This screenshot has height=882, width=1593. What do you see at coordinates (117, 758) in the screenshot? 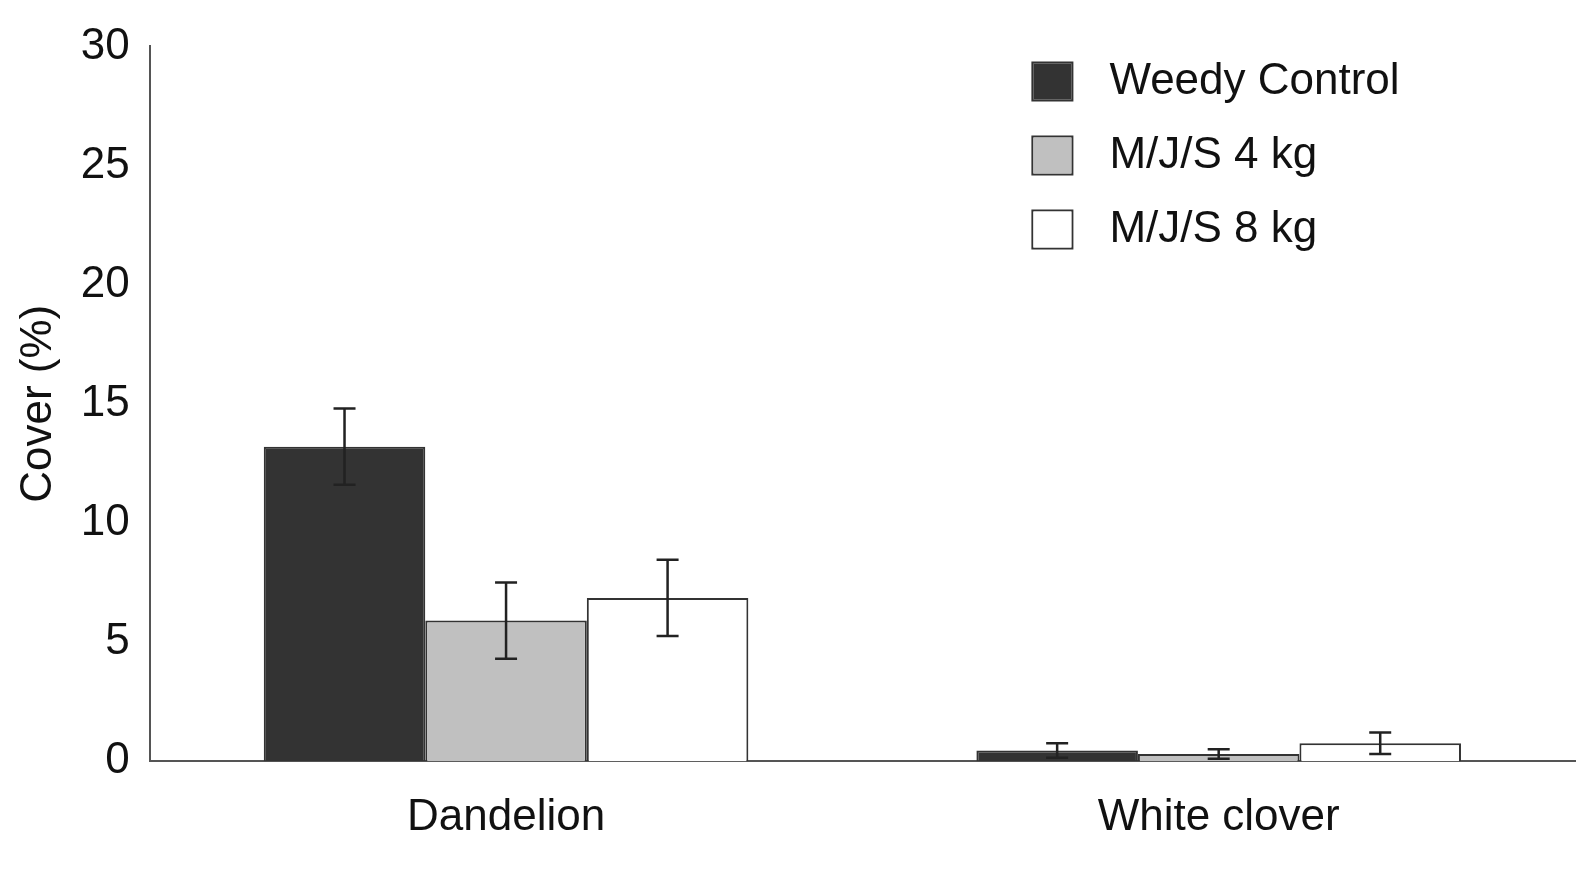
I see `y-tick-label: 0` at bounding box center [117, 758].